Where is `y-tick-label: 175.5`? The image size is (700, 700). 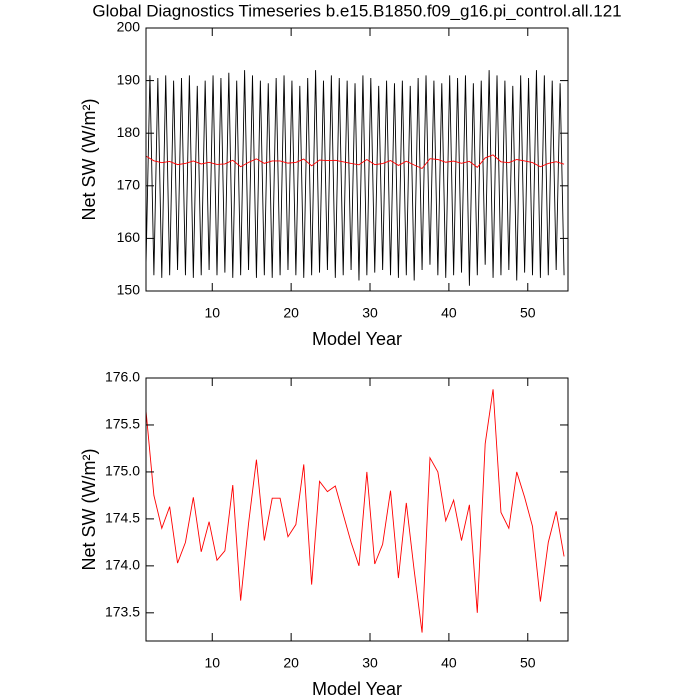 y-tick-label: 175.5 is located at coordinates (122, 424).